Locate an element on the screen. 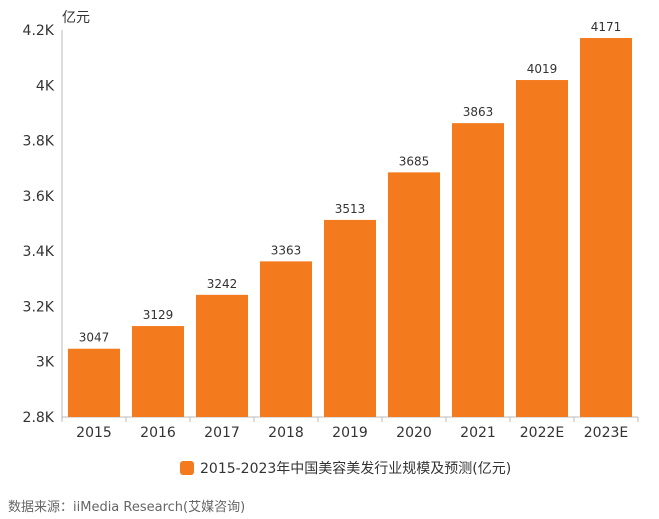 This screenshot has height=519, width=659. legend: 2015-2023年中国美容美发行业规模及预测(亿元) is located at coordinates (345, 468).